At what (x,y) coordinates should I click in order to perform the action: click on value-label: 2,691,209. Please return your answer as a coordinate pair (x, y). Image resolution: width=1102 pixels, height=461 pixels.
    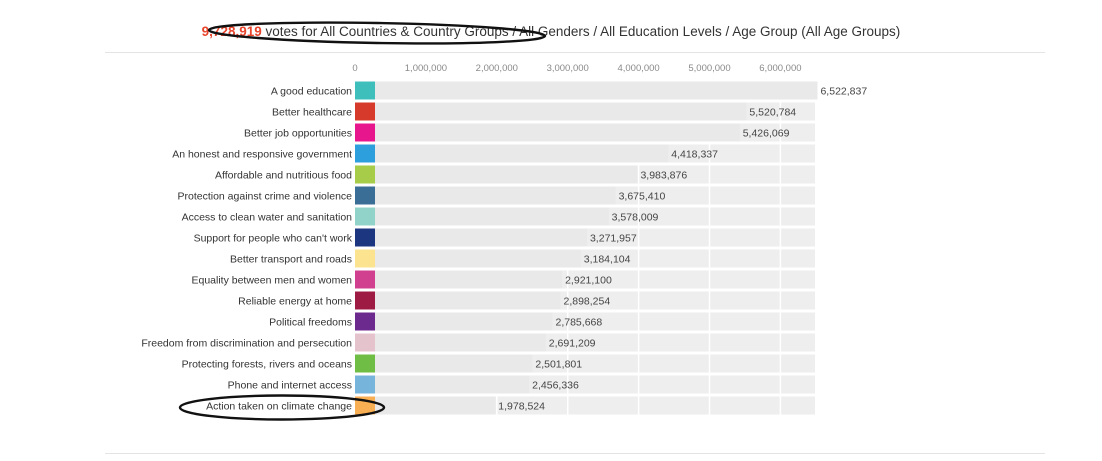
    Looking at the image, I should click on (572, 343).